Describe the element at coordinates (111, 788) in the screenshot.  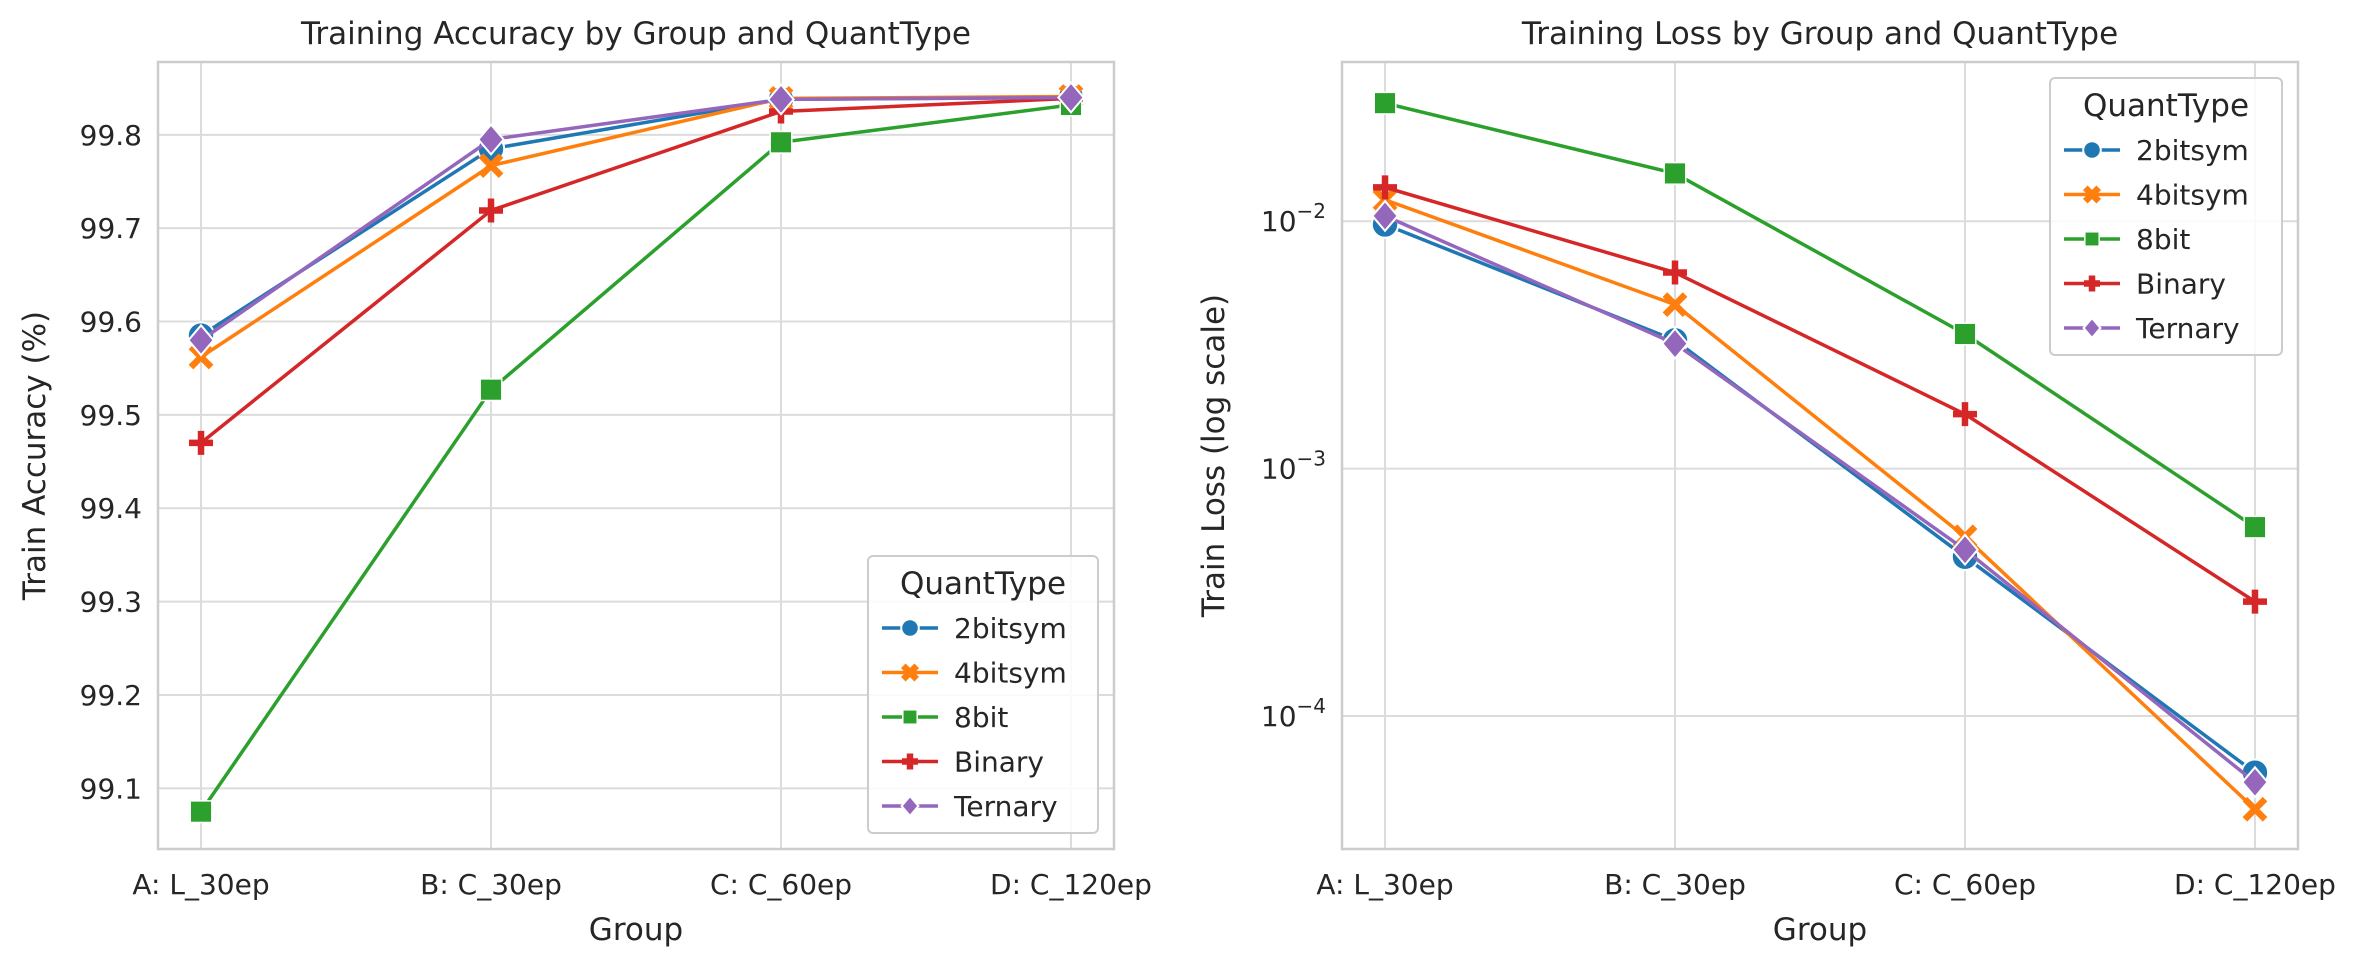
I see `y-tick-label: 99.1` at that location.